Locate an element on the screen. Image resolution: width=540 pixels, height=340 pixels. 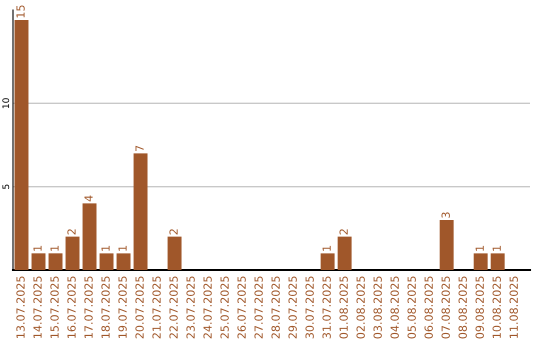
x-tick-label: 11.08.2025 is located at coordinates (514, 307).